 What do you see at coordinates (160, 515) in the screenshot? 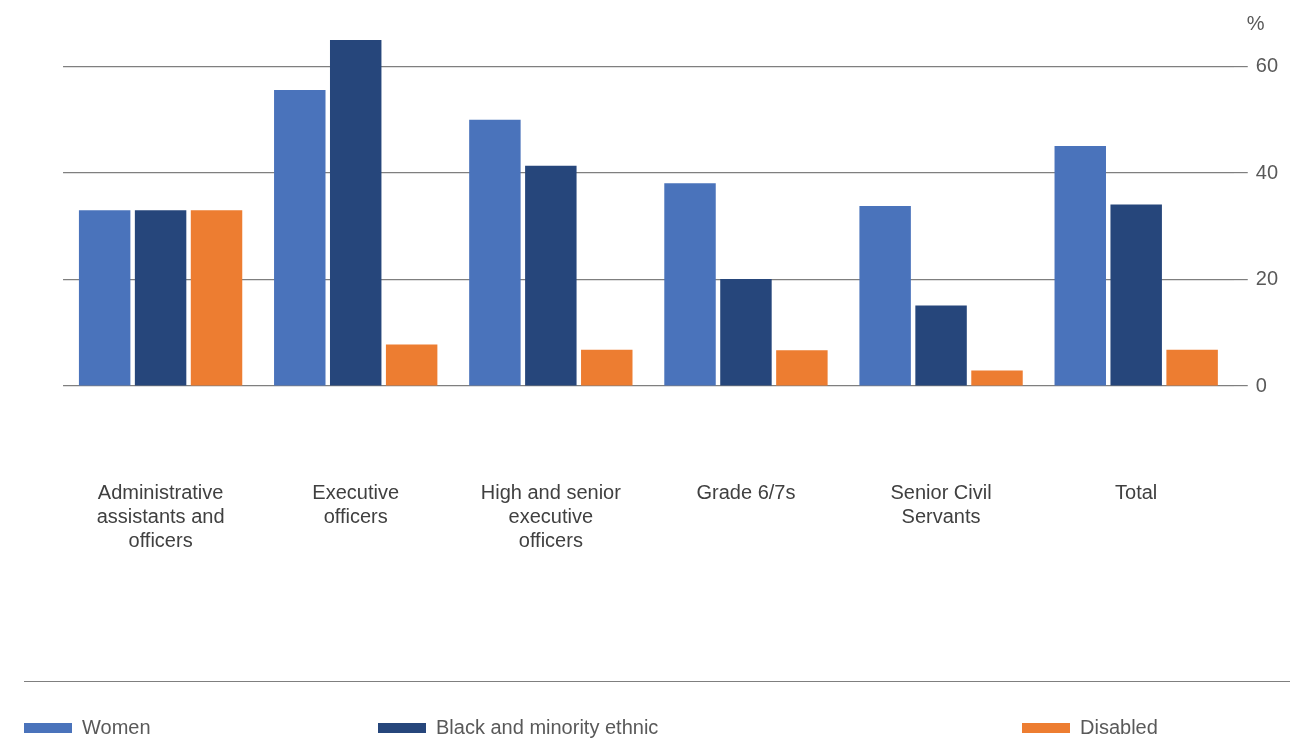
I see `x-tick-label: Administrative assistants and officers` at bounding box center [160, 515].